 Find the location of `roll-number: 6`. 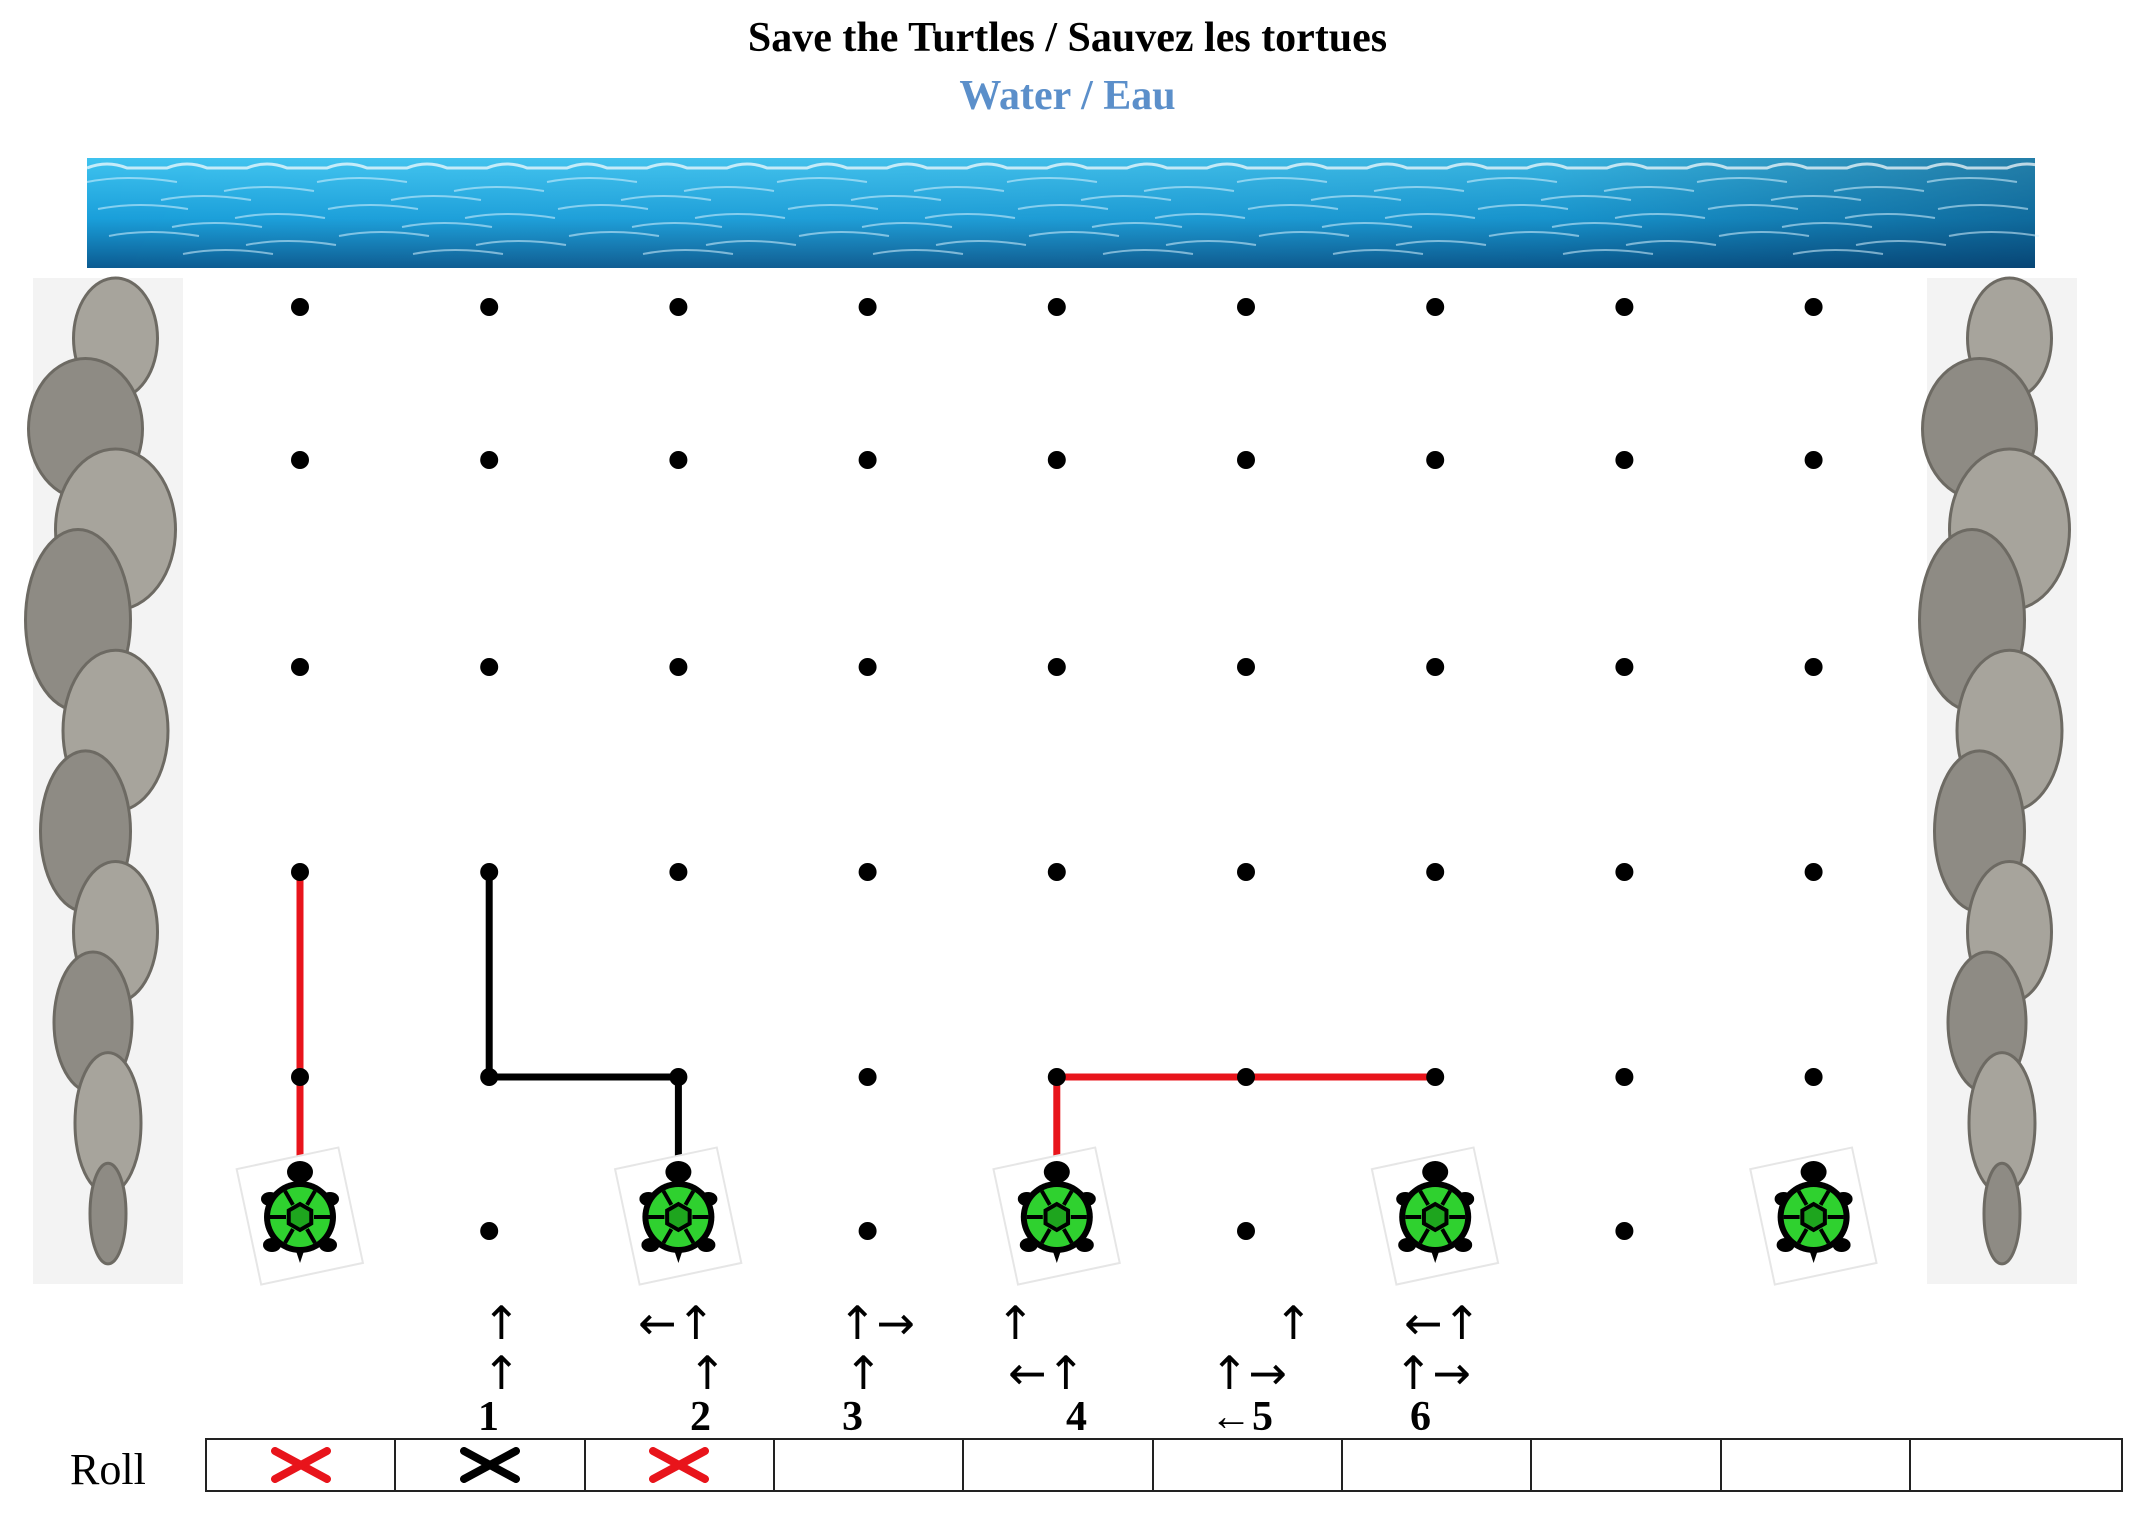

roll-number: 6 is located at coordinates (1420, 1417).